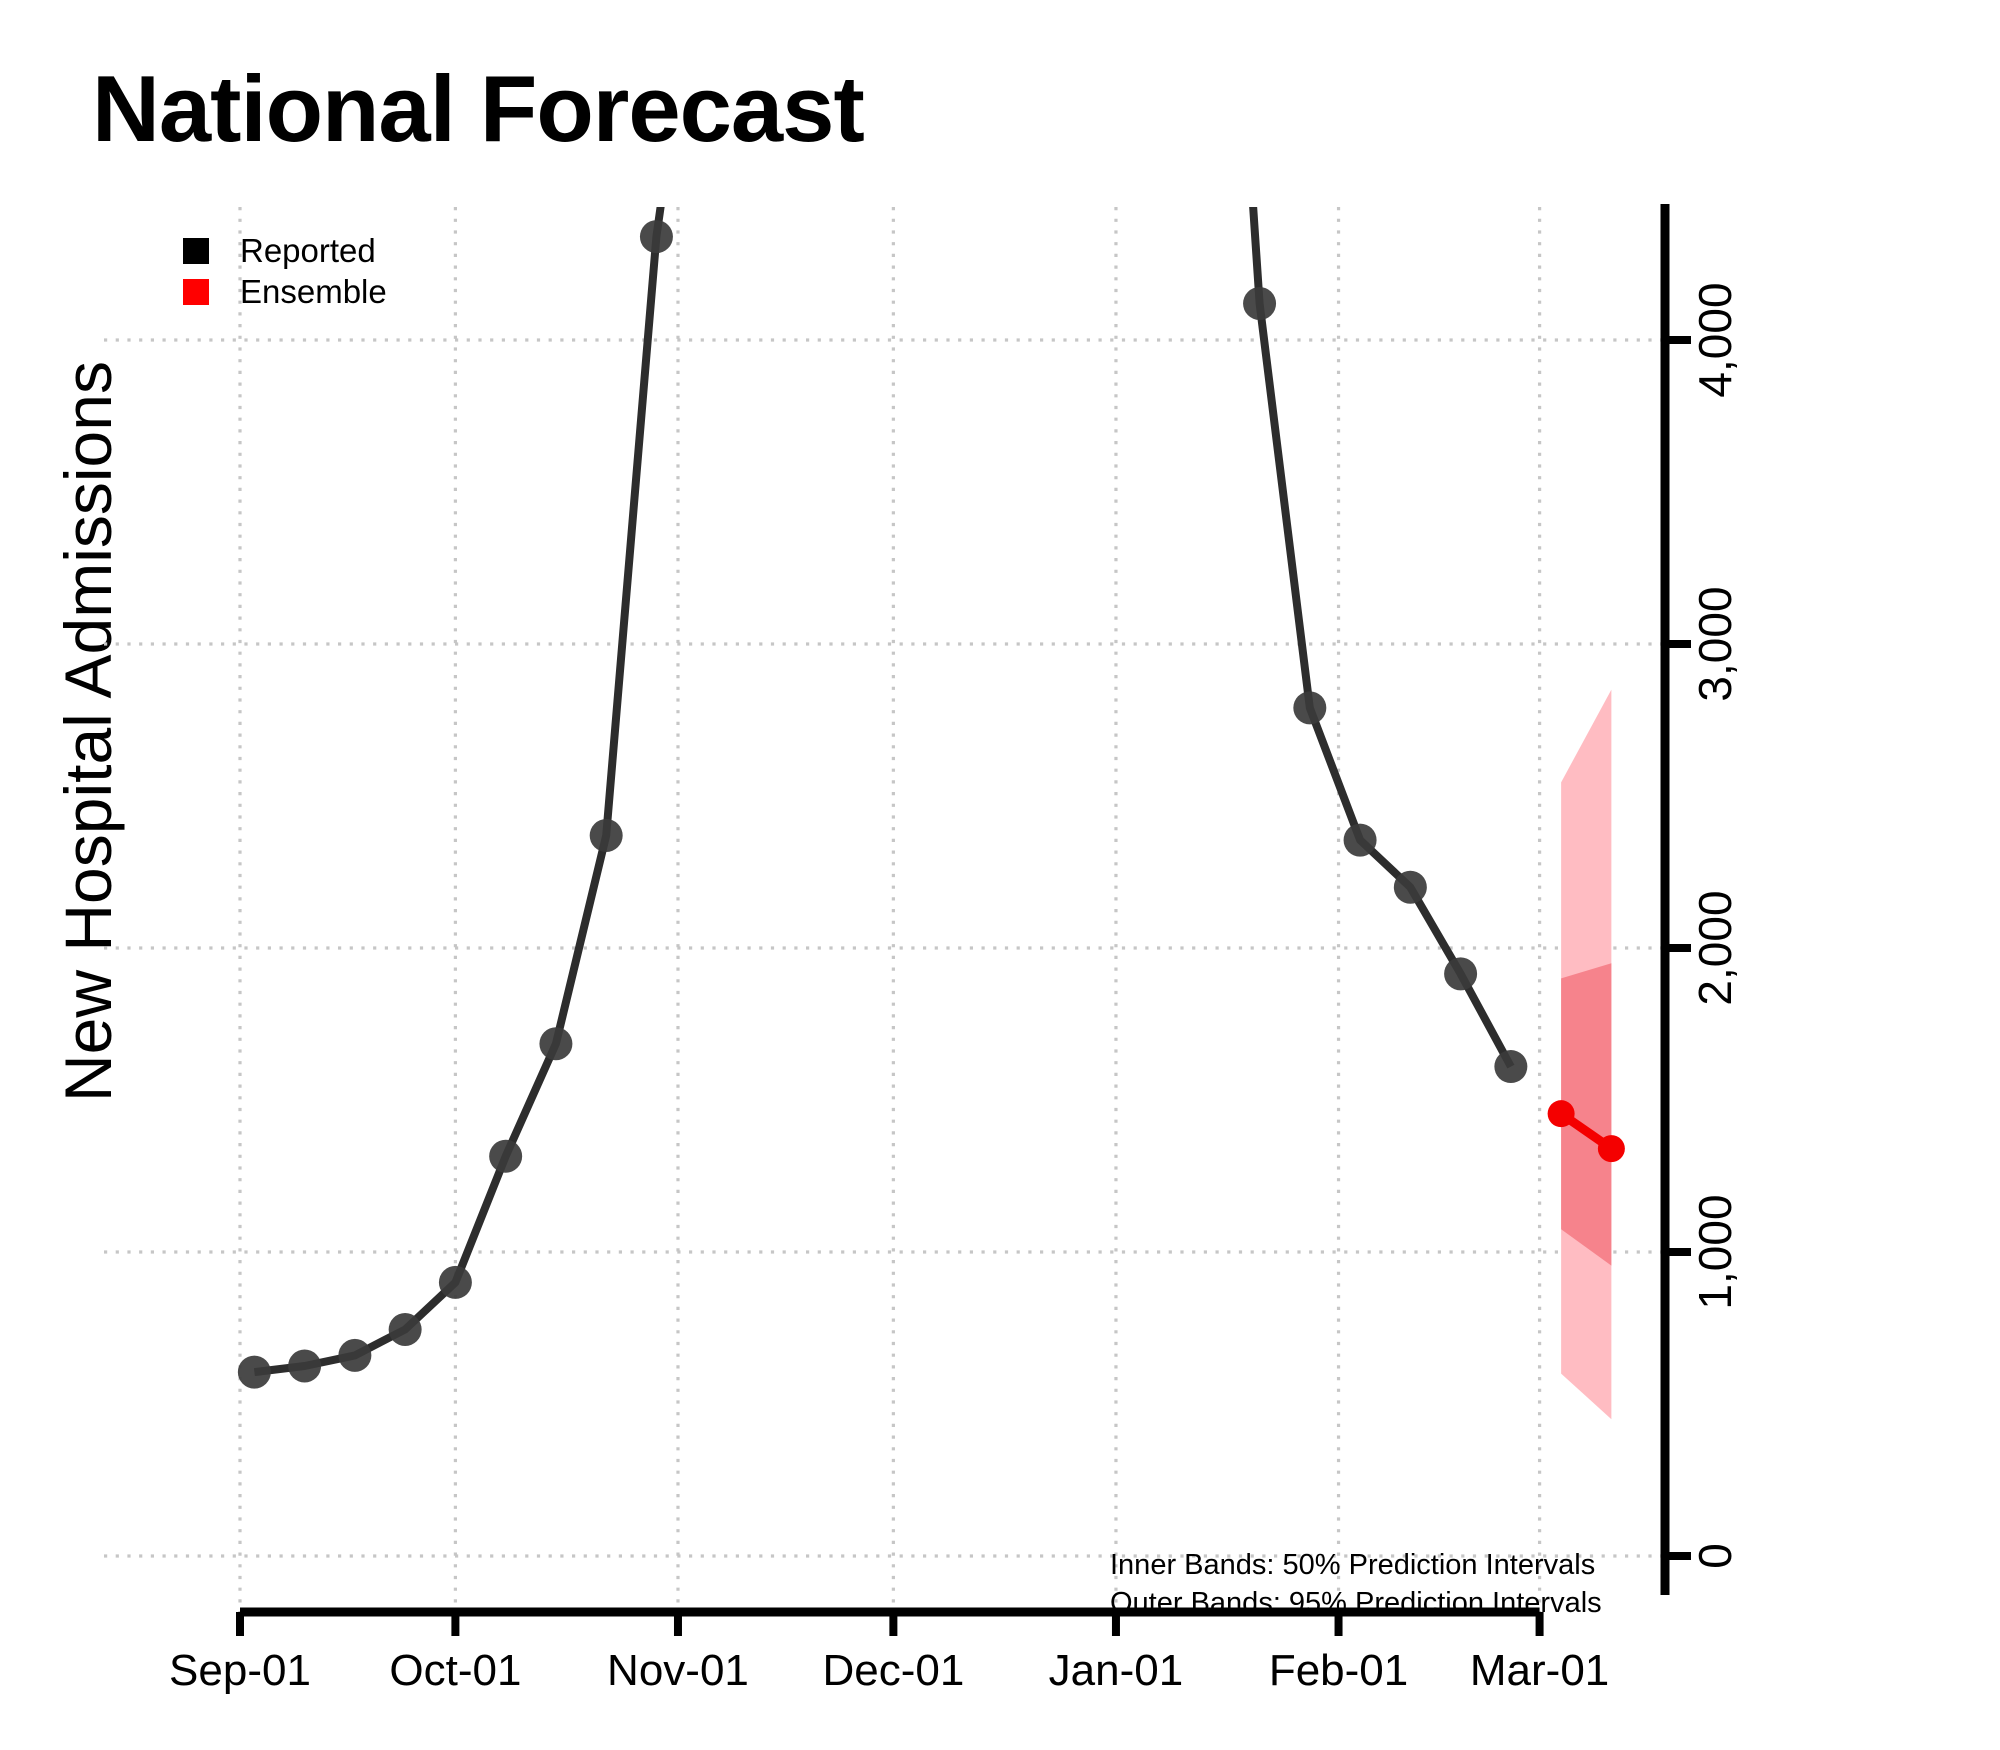  Describe the element at coordinates (1356, 1603) in the screenshot. I see `outer-bands-note: Outer Bands: 95% Prediction Intervals` at that location.